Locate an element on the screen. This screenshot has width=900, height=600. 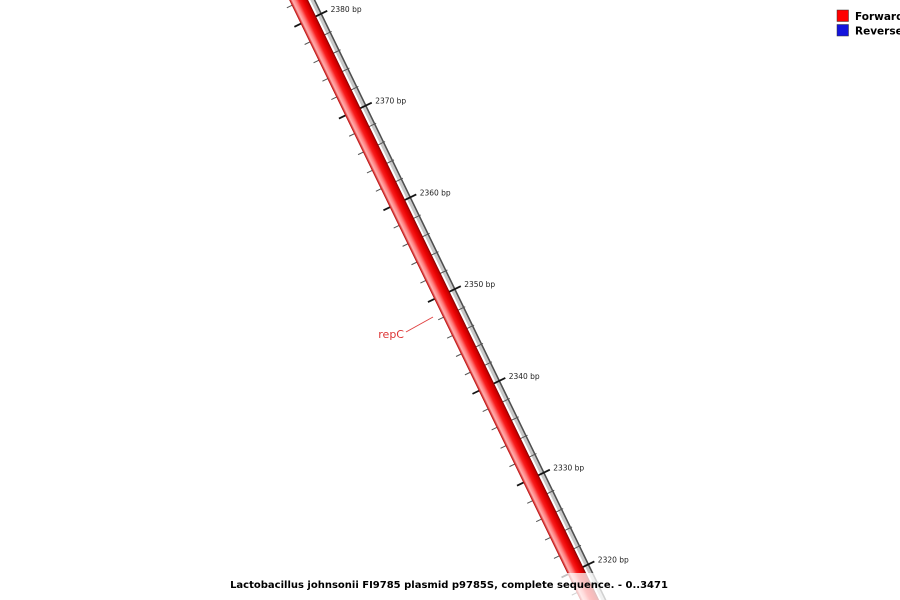
legend: Forward Reverse is located at coordinates (868, 23).